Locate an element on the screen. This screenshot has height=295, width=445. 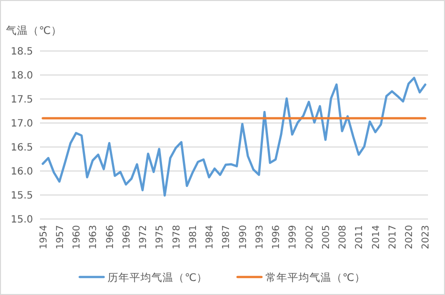
x-tick-label: 1993 is located at coordinates (260, 237).